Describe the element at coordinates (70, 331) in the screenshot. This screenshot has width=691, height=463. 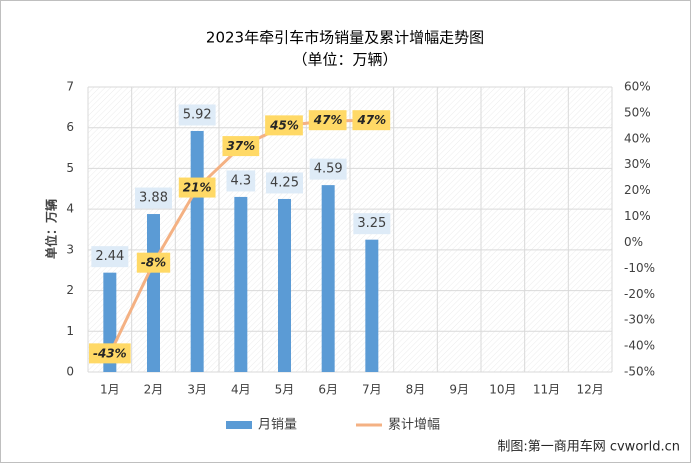
I see `y-tick-label: 1` at that location.